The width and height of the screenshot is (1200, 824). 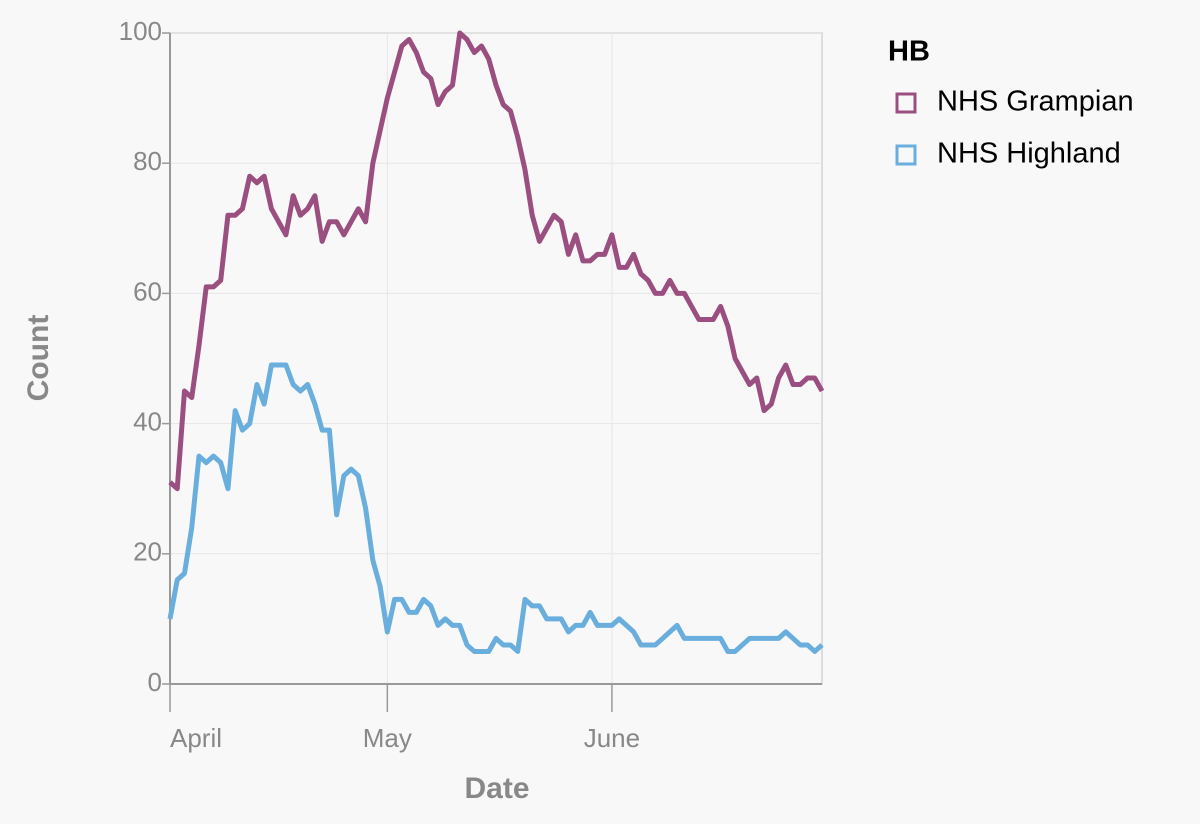 What do you see at coordinates (909, 52) in the screenshot?
I see `legend-title: HB` at bounding box center [909, 52].